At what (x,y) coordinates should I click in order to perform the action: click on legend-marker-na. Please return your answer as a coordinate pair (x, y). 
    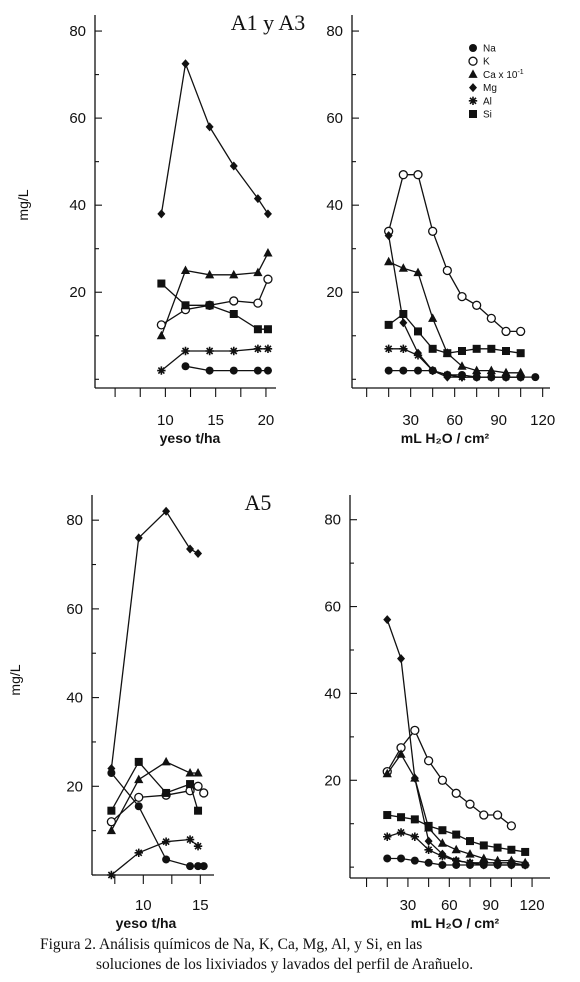
    Looking at the image, I should click on (473, 48).